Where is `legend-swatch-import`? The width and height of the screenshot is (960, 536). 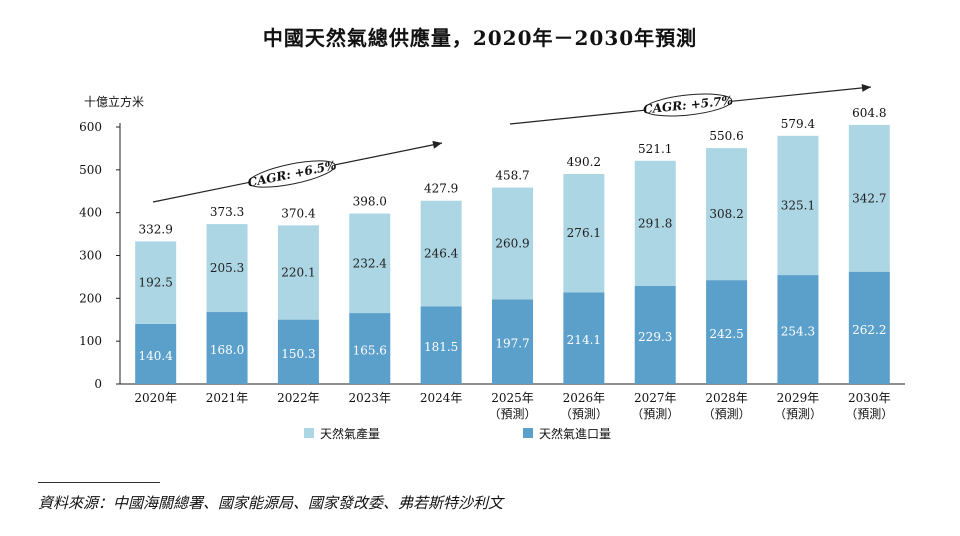 legend-swatch-import is located at coordinates (528, 433).